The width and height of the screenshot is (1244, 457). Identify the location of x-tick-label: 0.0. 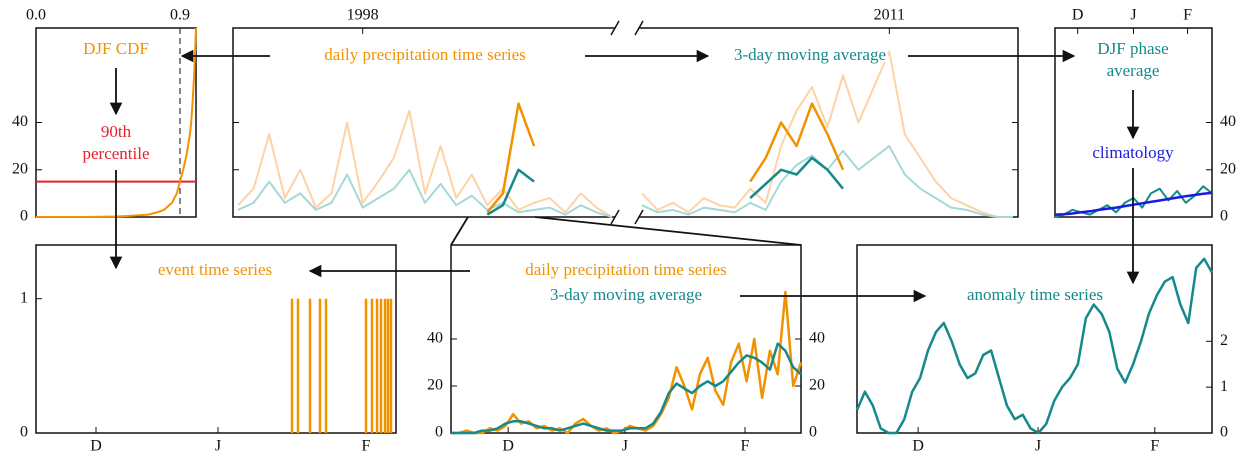
(36, 15).